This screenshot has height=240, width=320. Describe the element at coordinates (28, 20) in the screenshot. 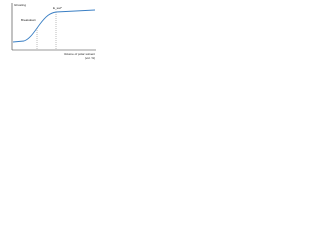

I see `region-label: Breakdown` at that location.